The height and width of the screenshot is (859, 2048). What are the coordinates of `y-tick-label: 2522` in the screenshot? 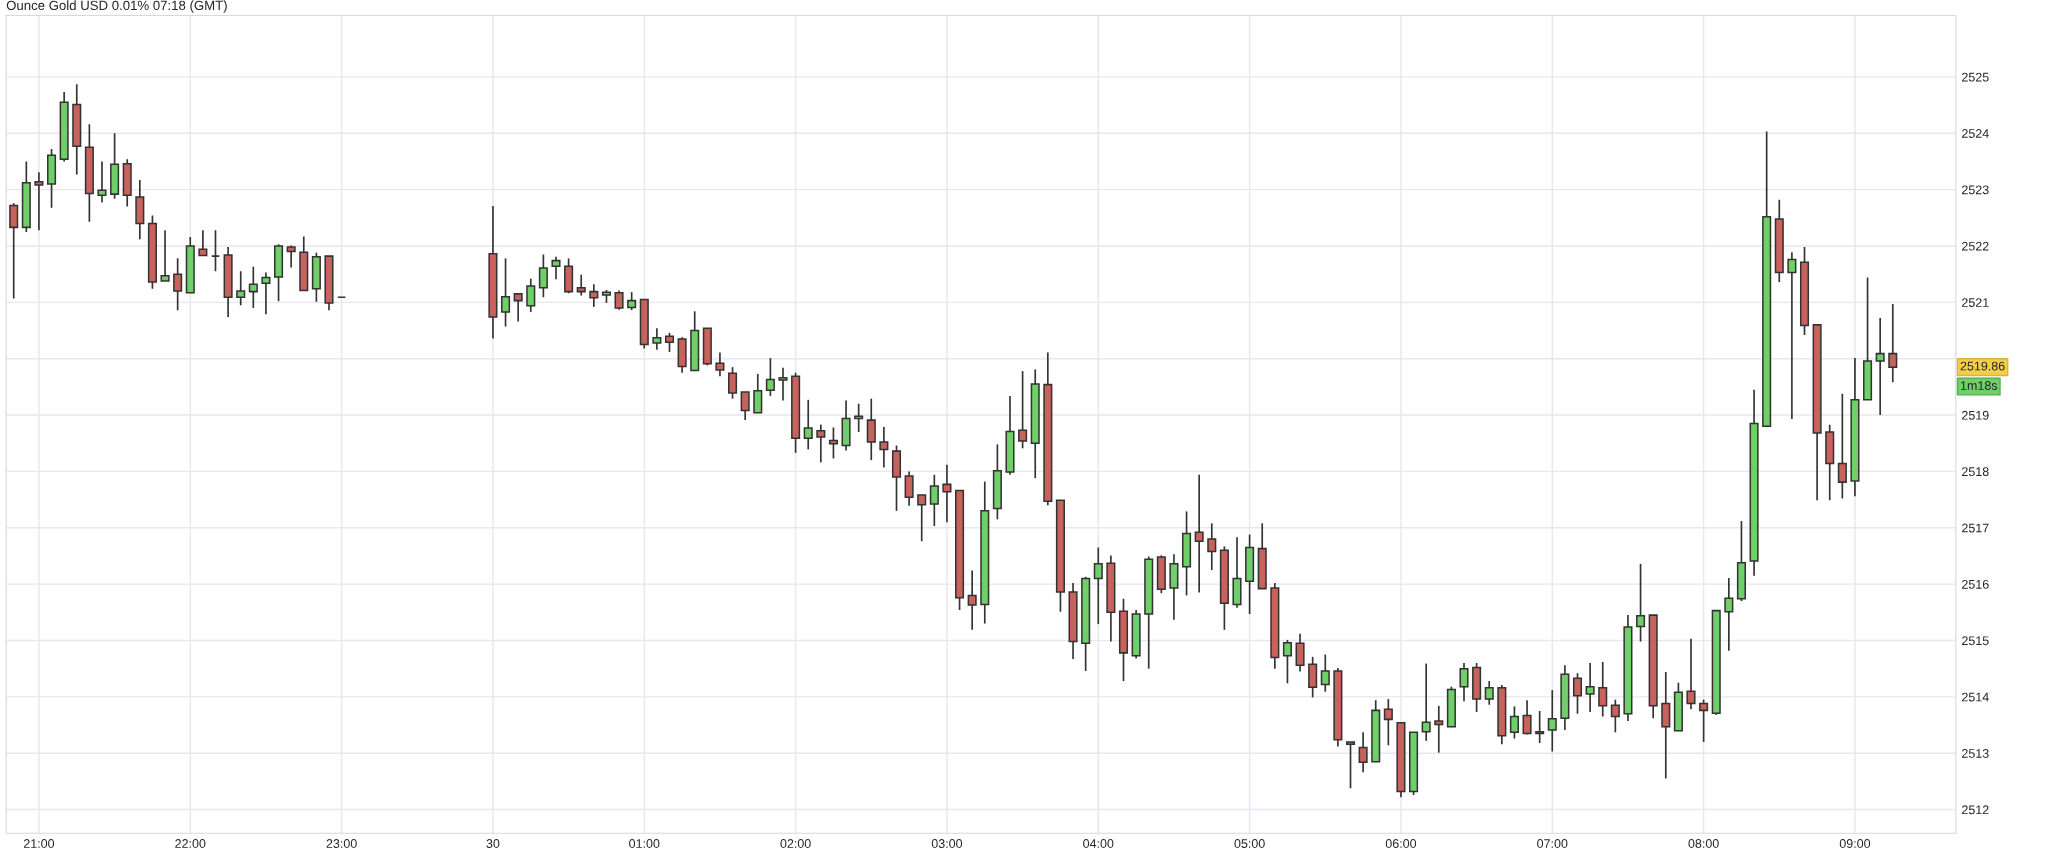 It's located at (1975, 246).